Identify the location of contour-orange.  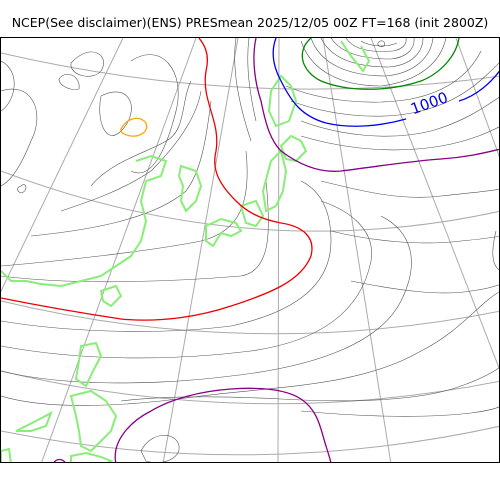
(134, 127).